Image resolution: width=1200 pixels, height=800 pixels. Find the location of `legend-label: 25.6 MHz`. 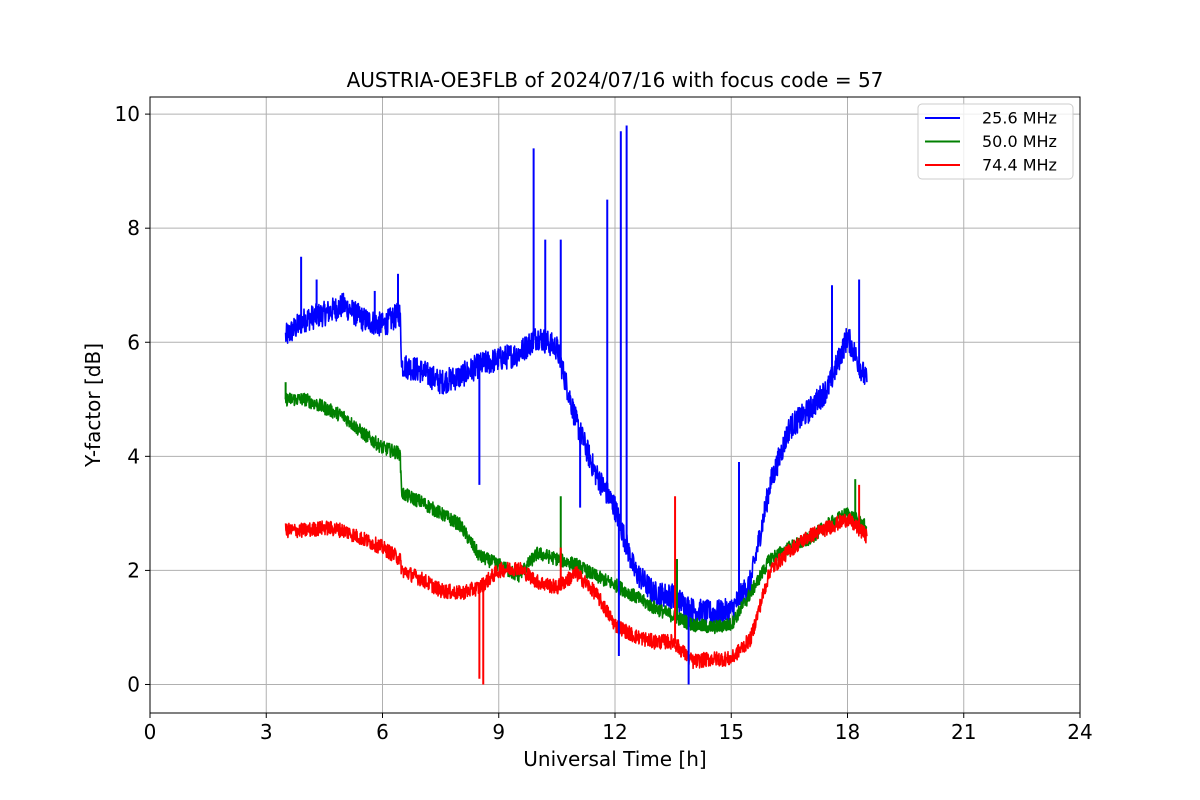

legend-label: 25.6 MHz is located at coordinates (1019, 118).